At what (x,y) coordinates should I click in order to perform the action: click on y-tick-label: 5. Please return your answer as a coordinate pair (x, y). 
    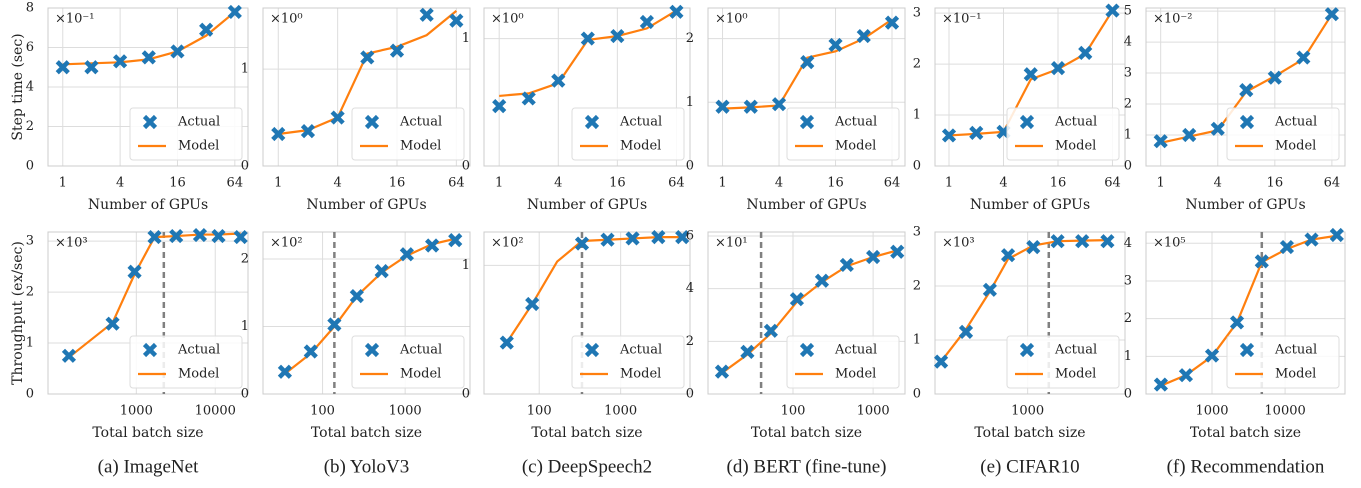
    Looking at the image, I should click on (1128, 11).